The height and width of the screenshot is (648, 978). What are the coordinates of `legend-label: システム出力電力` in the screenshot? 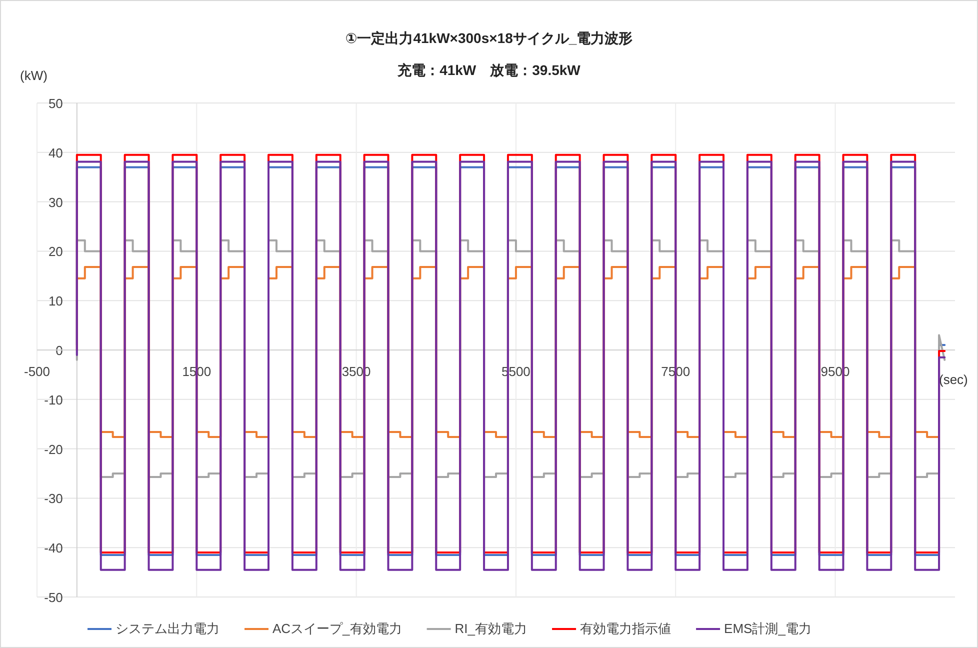 It's located at (168, 628).